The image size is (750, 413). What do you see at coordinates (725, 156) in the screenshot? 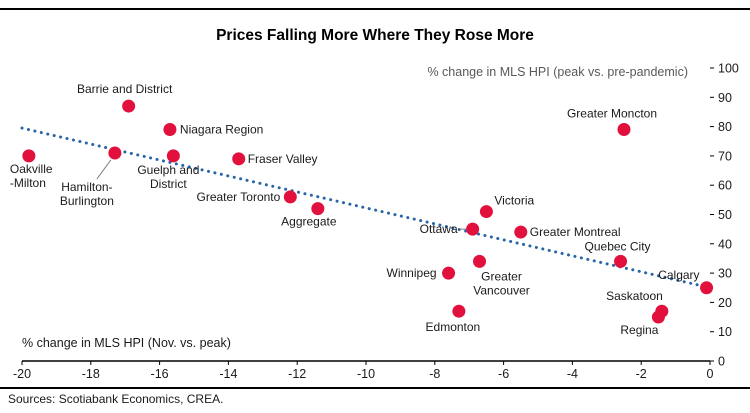
I see `y-tick-label: 70` at bounding box center [725, 156].